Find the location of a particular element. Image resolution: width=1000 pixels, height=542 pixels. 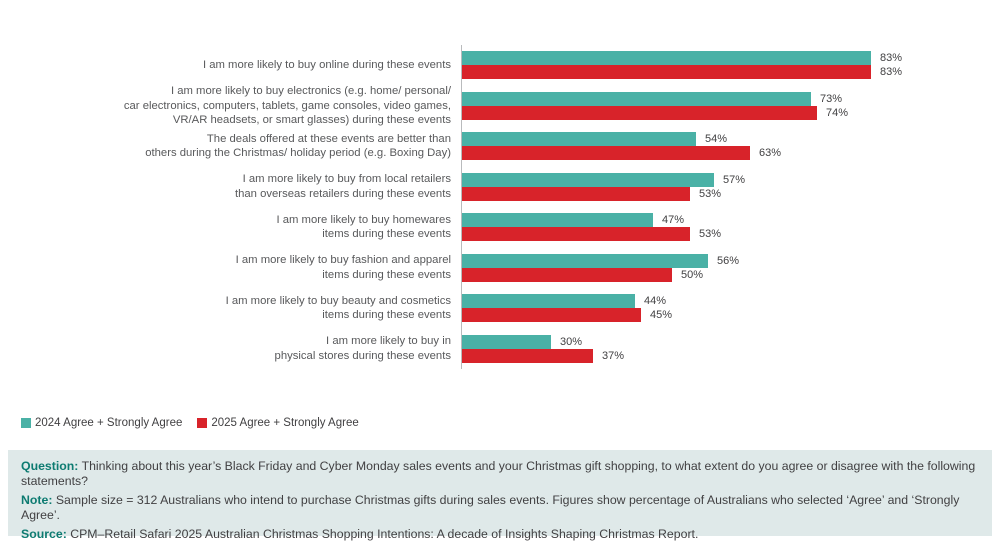

legend-item-2025: 2025 Agree + Strongly Agree is located at coordinates (278, 423).